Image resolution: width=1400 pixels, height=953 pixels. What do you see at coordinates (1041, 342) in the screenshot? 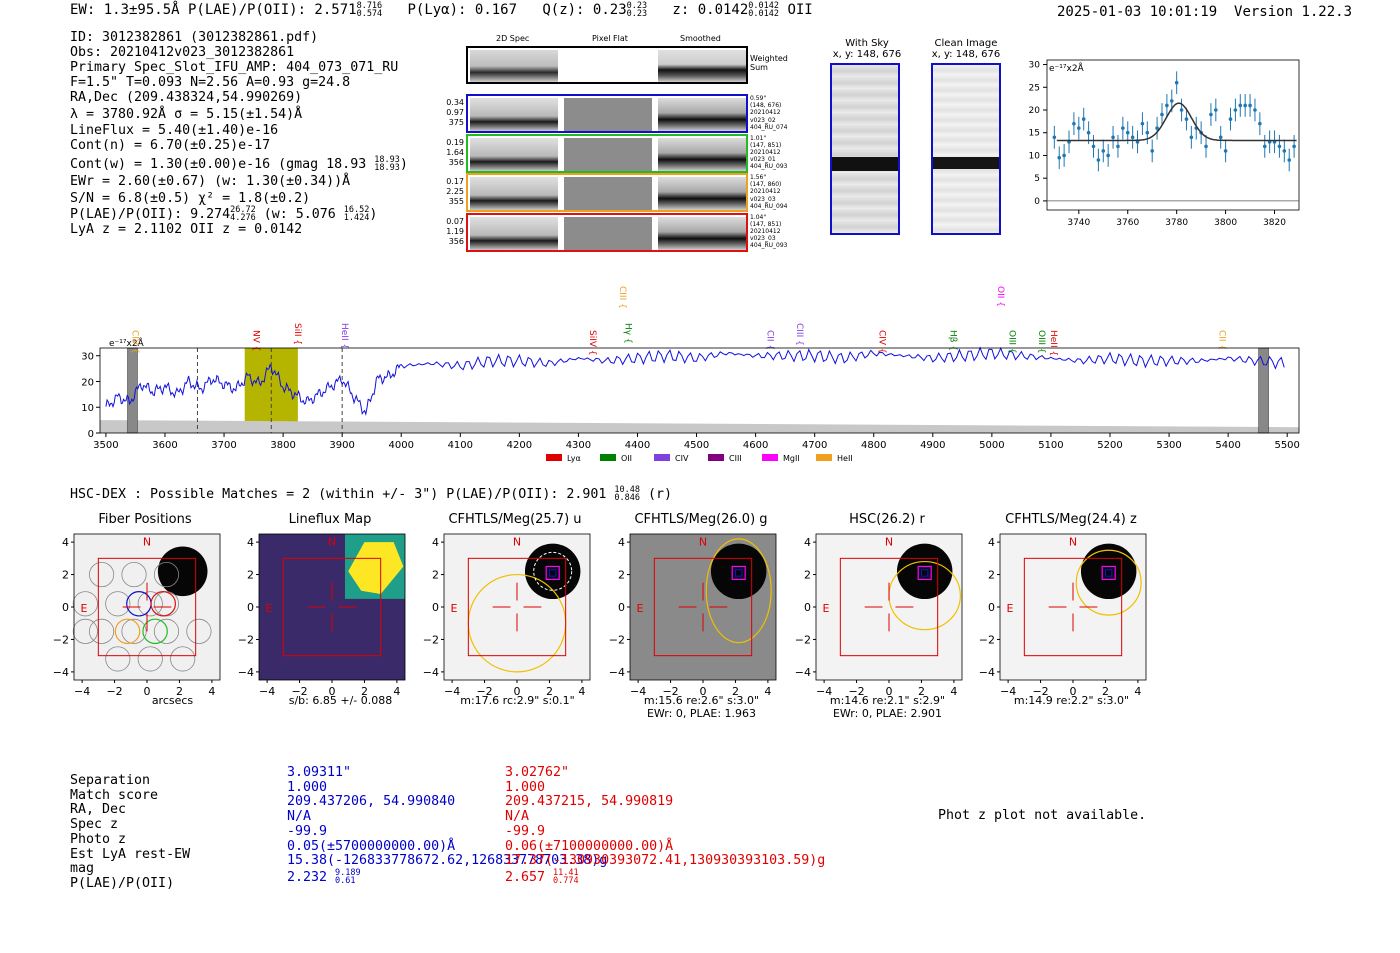
I see `line-marker-label: OIII {` at bounding box center [1041, 342].